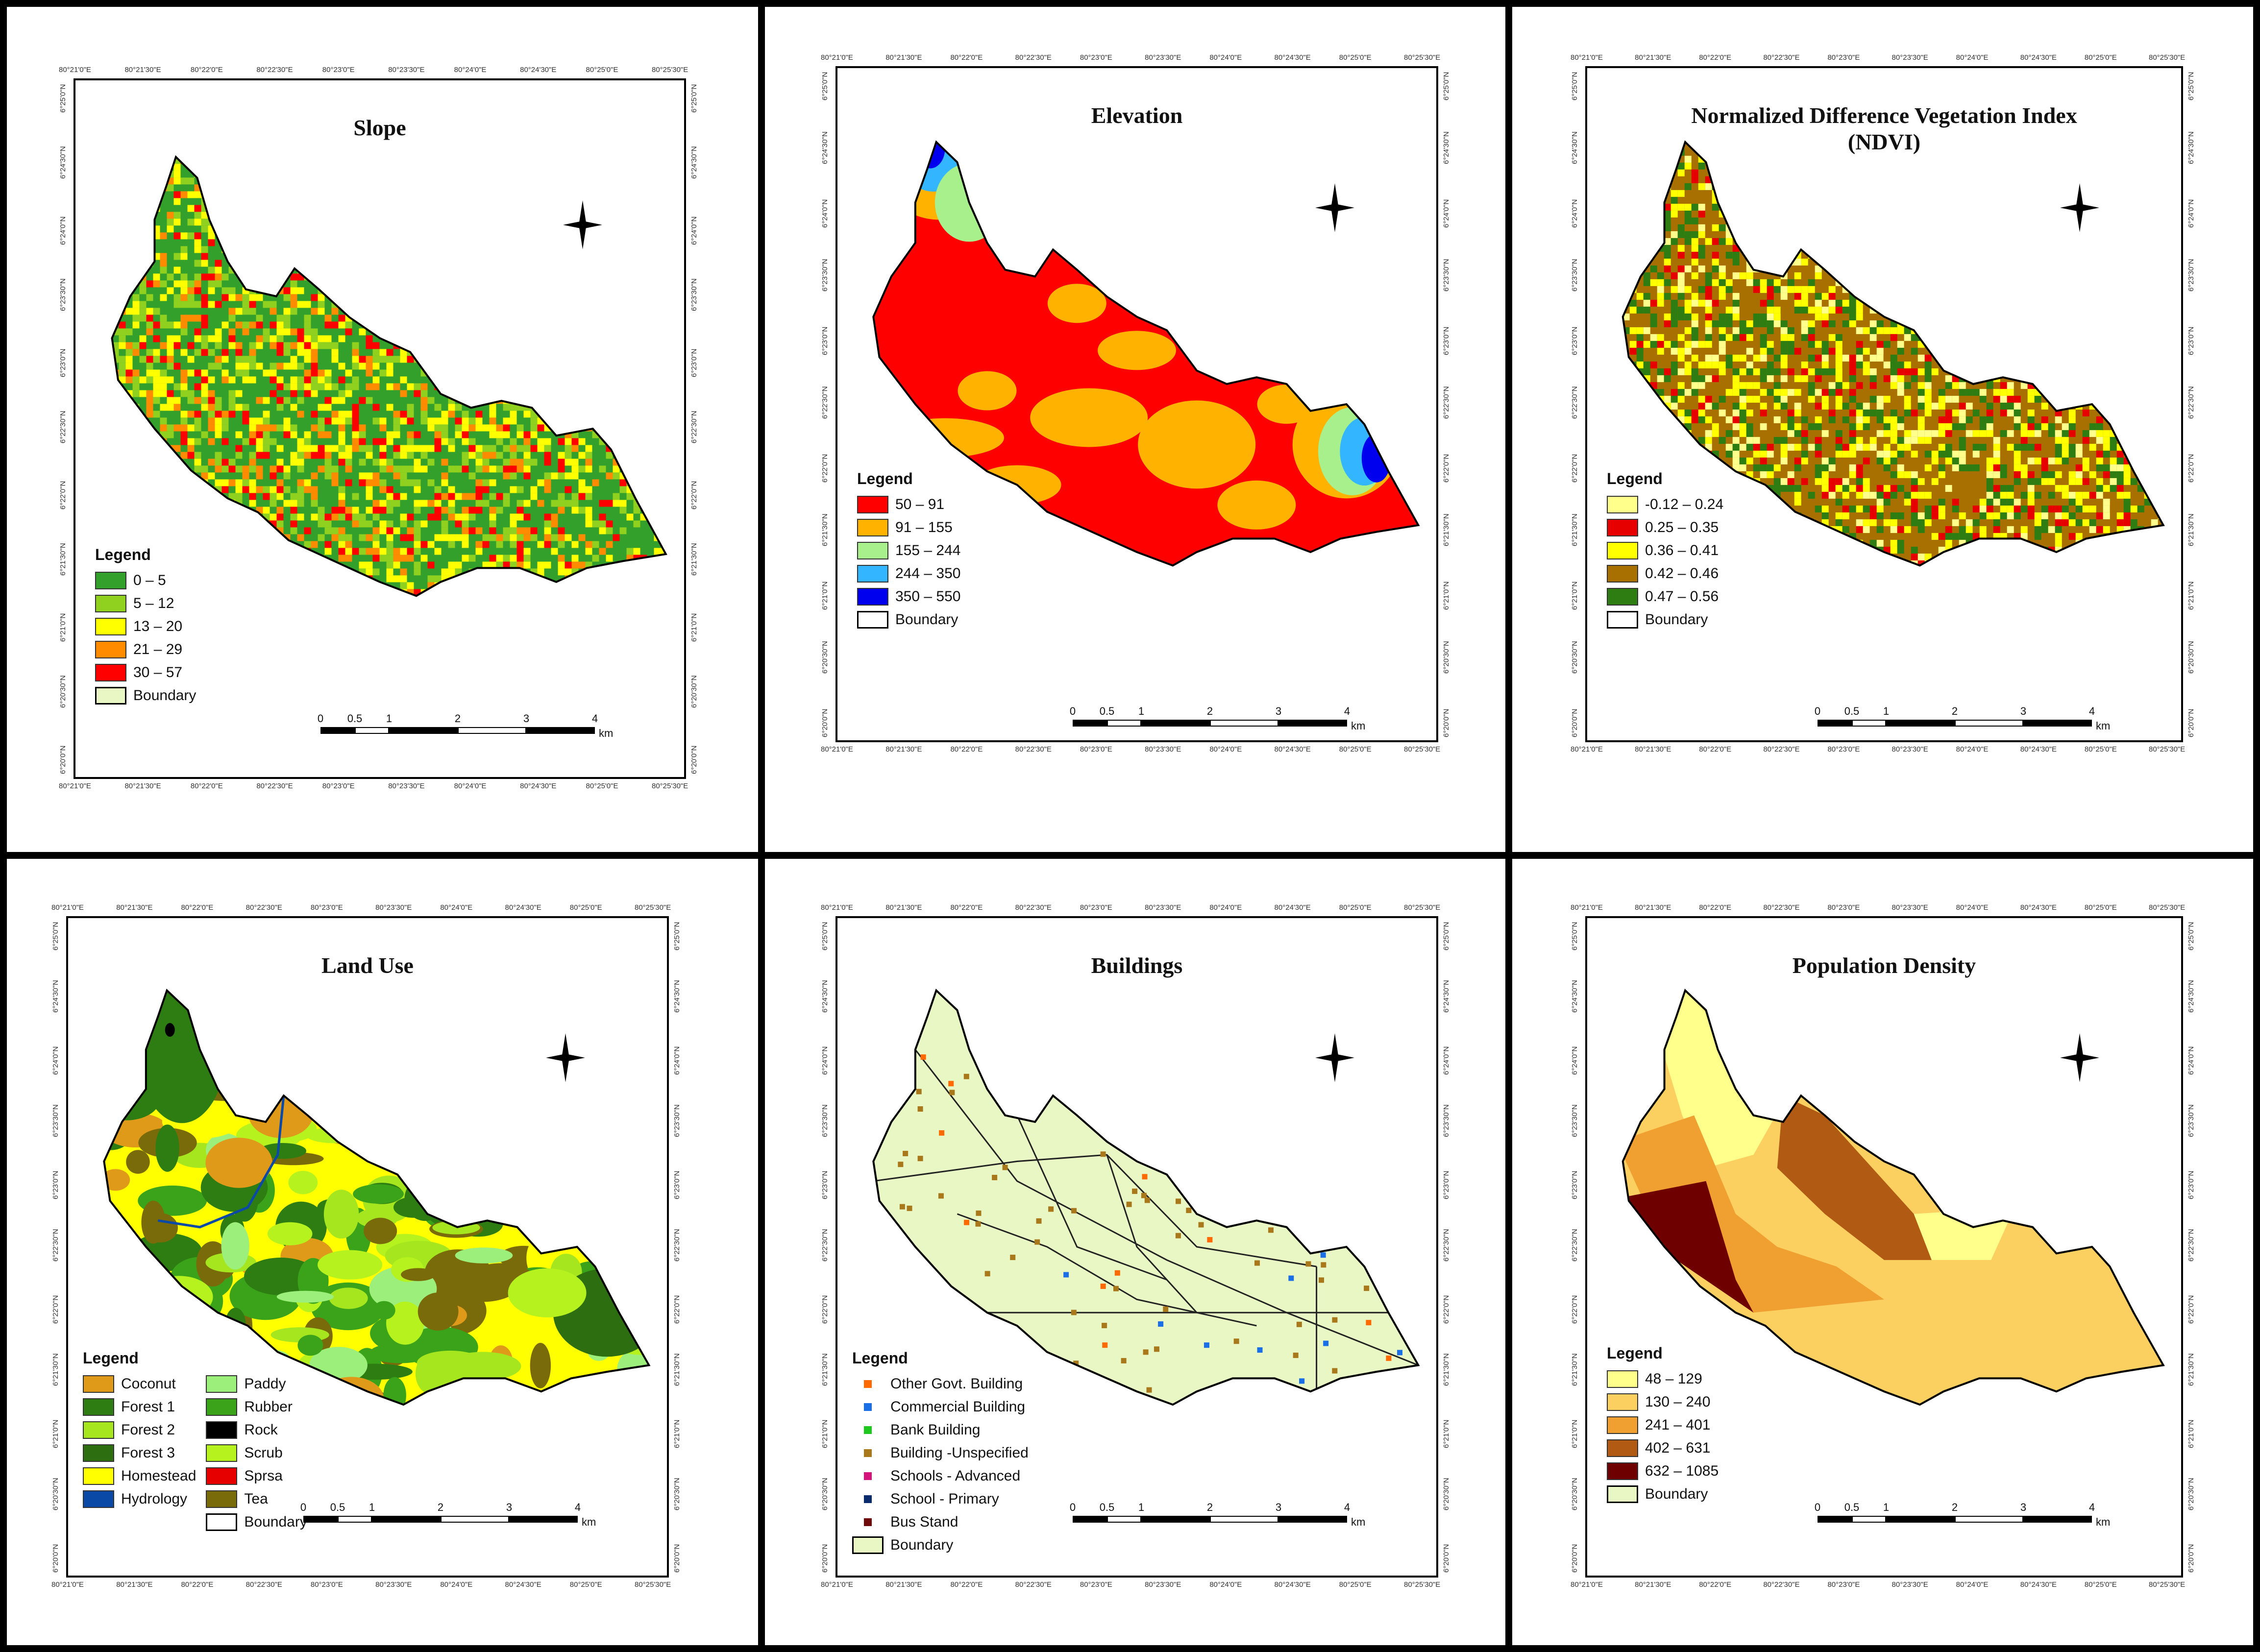  Describe the element at coordinates (602, 786) in the screenshot. I see `lon-tick-bottom: 80°25'0"E` at that location.